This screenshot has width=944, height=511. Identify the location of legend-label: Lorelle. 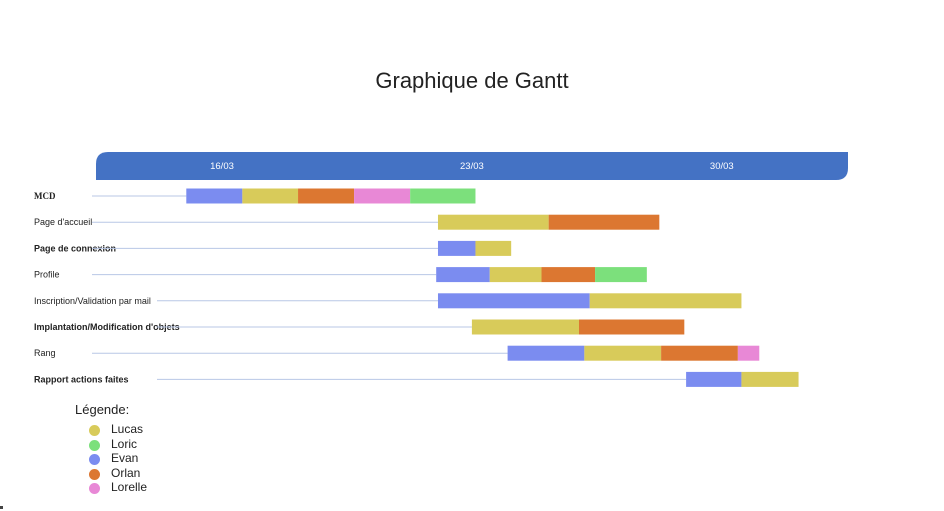
(129, 487).